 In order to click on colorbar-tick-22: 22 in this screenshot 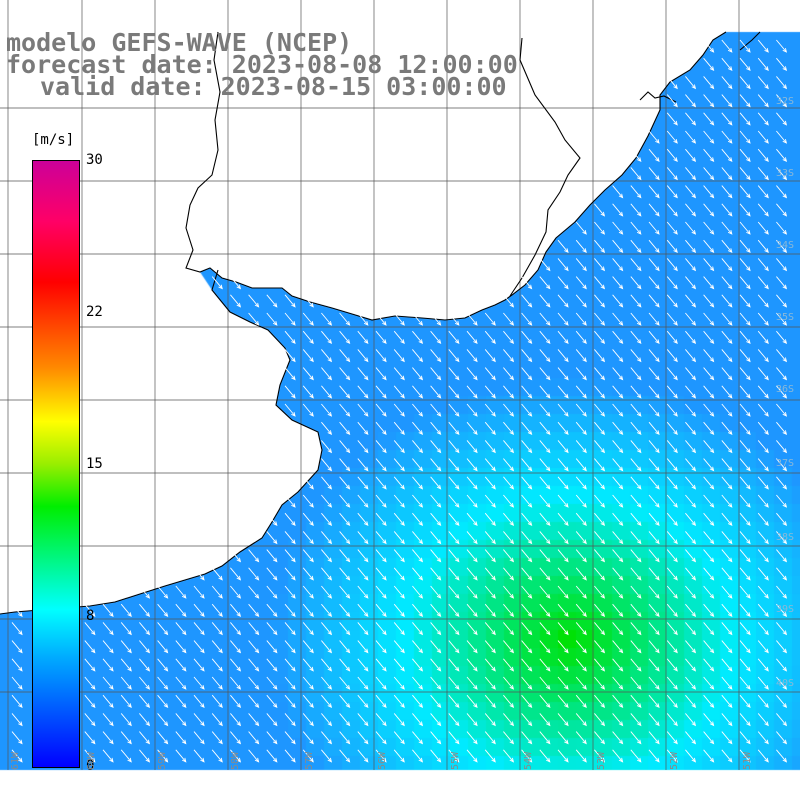, I will do `click(94, 312)`.